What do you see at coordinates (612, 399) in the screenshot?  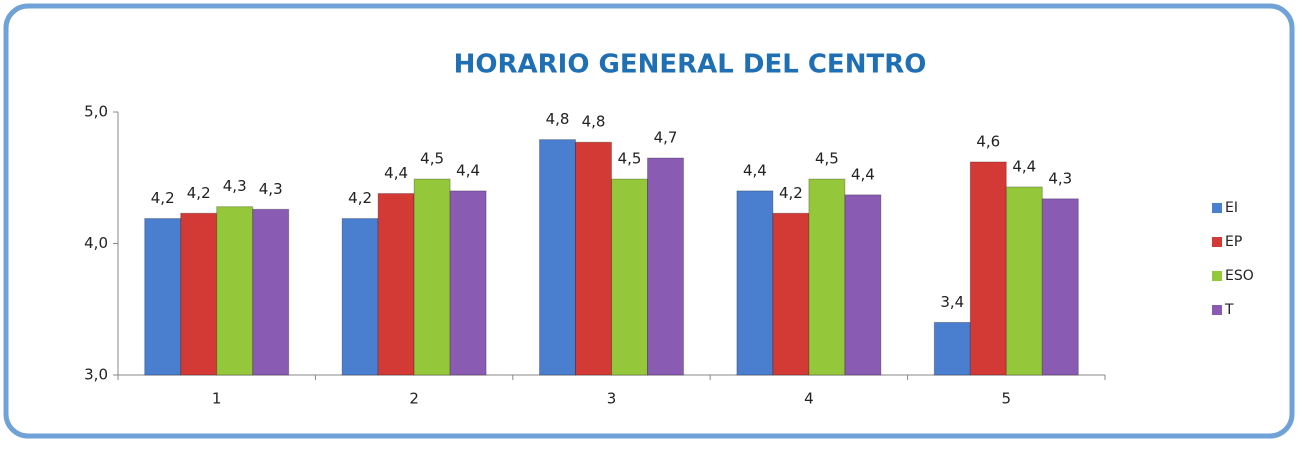 I see `x-tick-label: 3` at bounding box center [612, 399].